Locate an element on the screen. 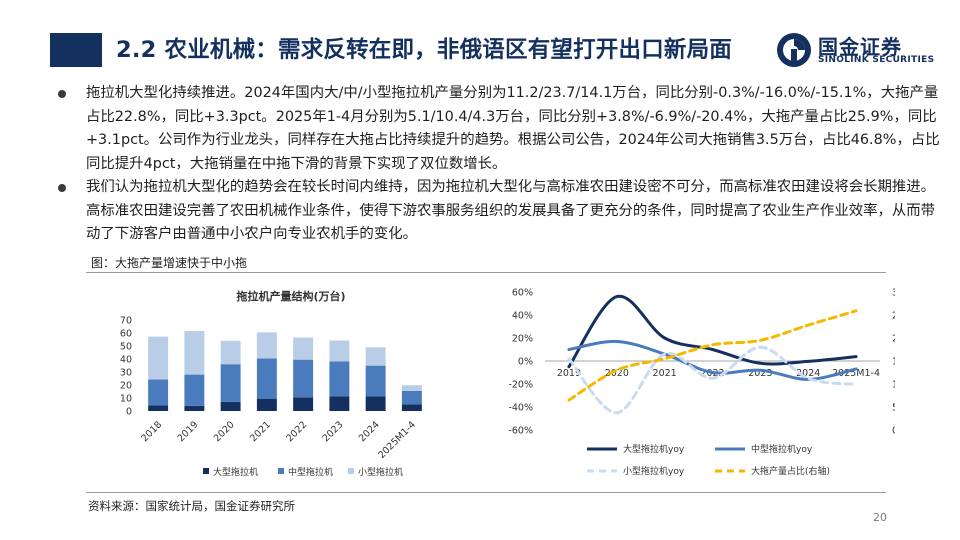 This screenshot has width=960, height=540. company-logo: 国金证券 SINOLINK SECURITIES is located at coordinates (861, 51).